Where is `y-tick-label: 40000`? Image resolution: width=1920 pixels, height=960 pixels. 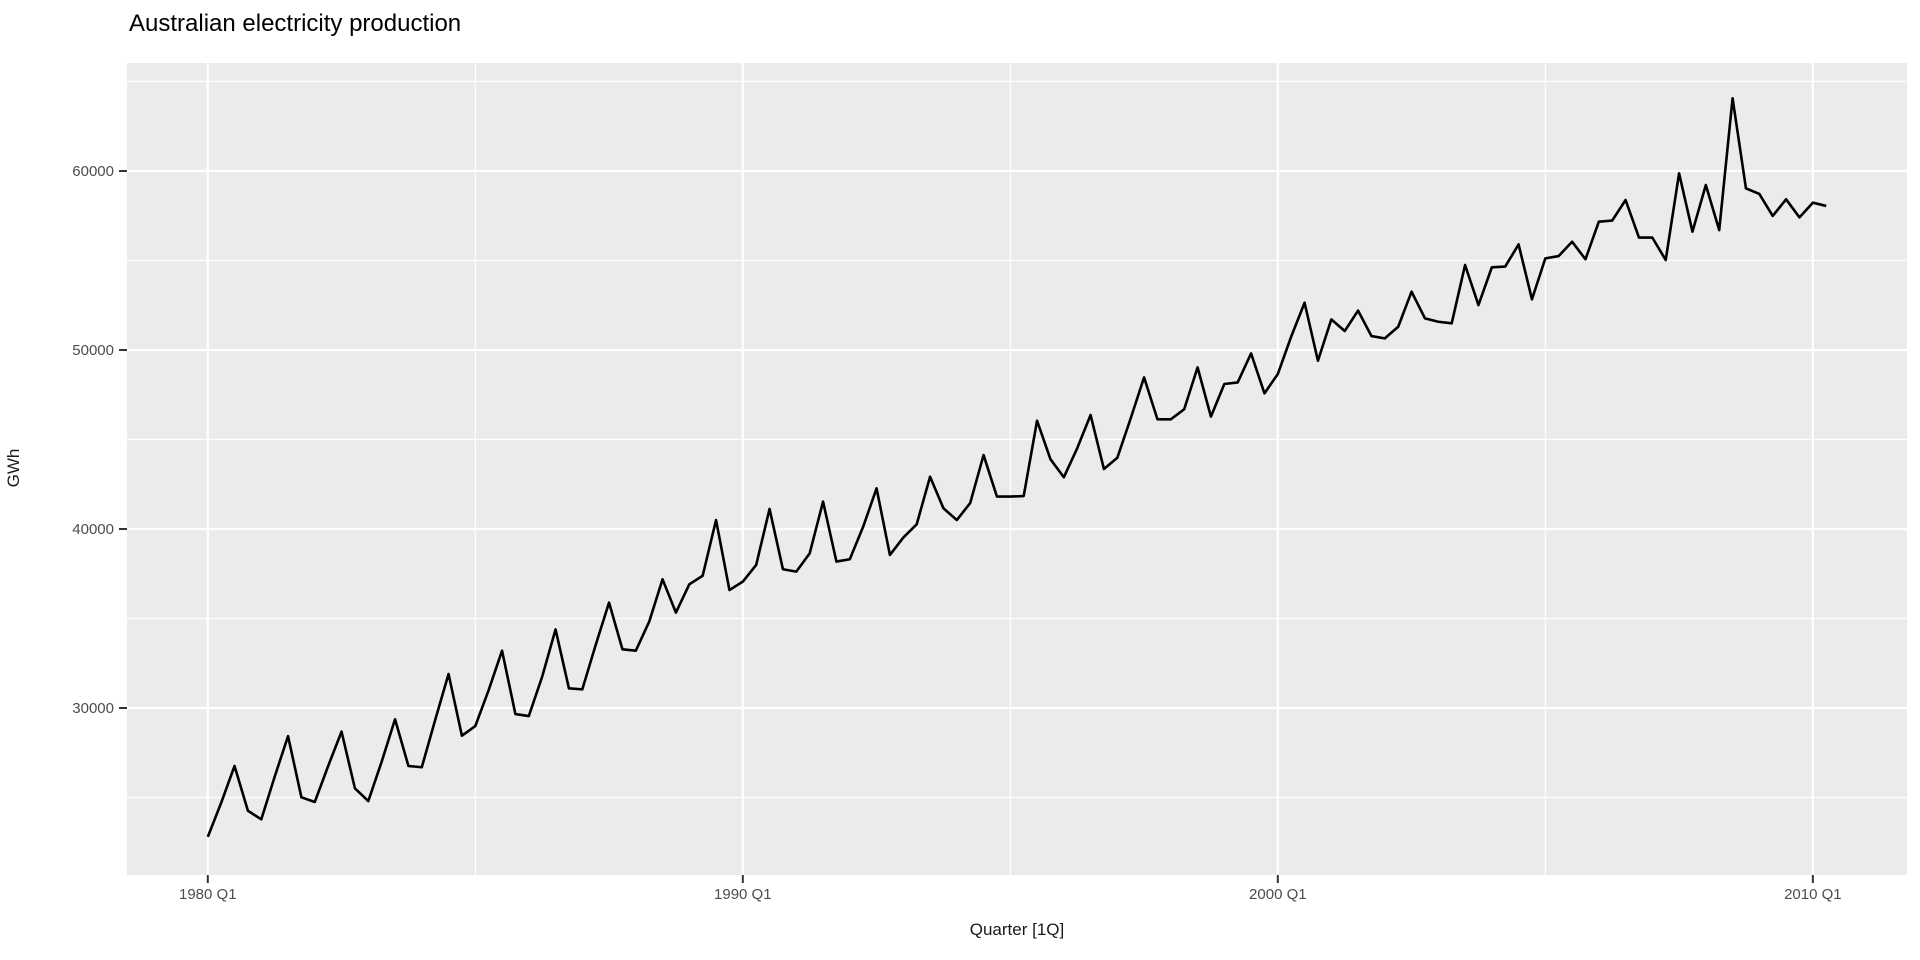 y-tick-label: 40000 is located at coordinates (93, 529).